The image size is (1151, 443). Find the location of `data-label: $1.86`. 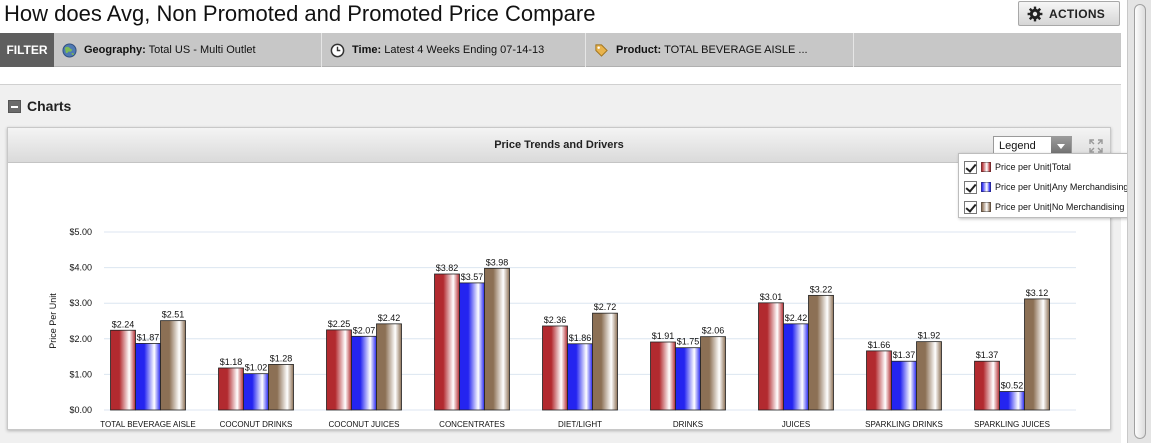

data-label: $1.86 is located at coordinates (580, 338).